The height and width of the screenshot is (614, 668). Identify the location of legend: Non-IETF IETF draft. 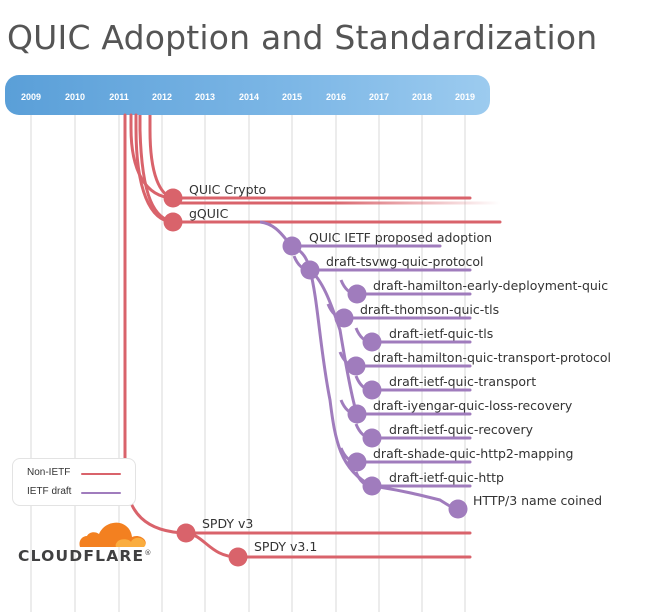
(74, 482).